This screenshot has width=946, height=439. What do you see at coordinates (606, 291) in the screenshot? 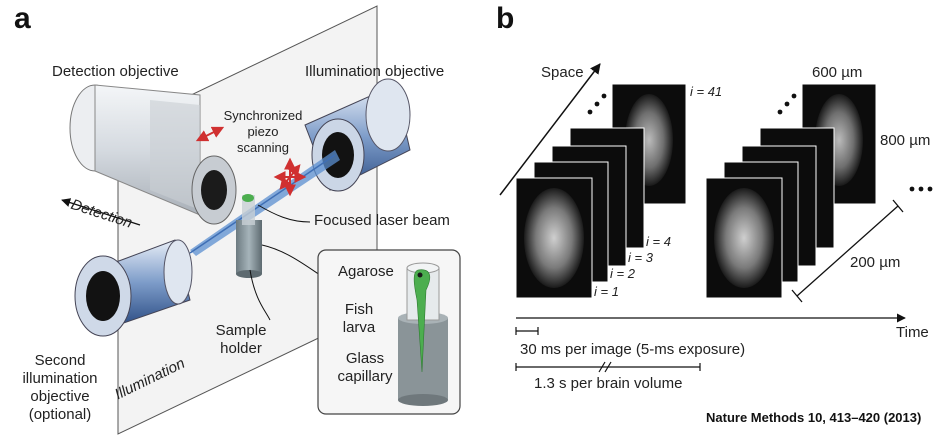
I see `i1-label: i = 1` at bounding box center [606, 291].